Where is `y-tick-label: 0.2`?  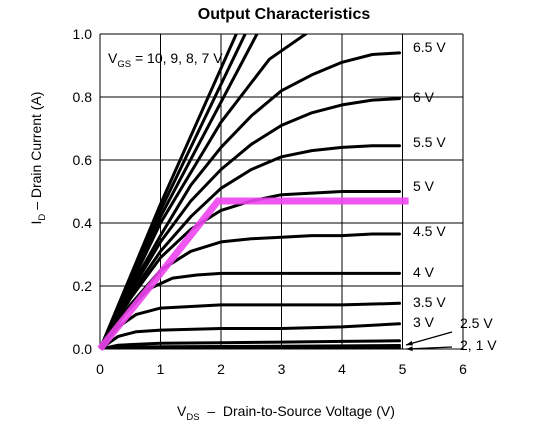 y-tick-label: 0.2 is located at coordinates (83, 286).